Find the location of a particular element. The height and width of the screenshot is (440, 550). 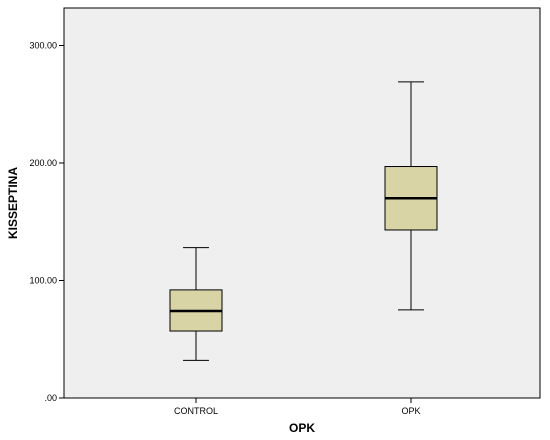

y-tick-label: .00 is located at coordinates (50, 398).